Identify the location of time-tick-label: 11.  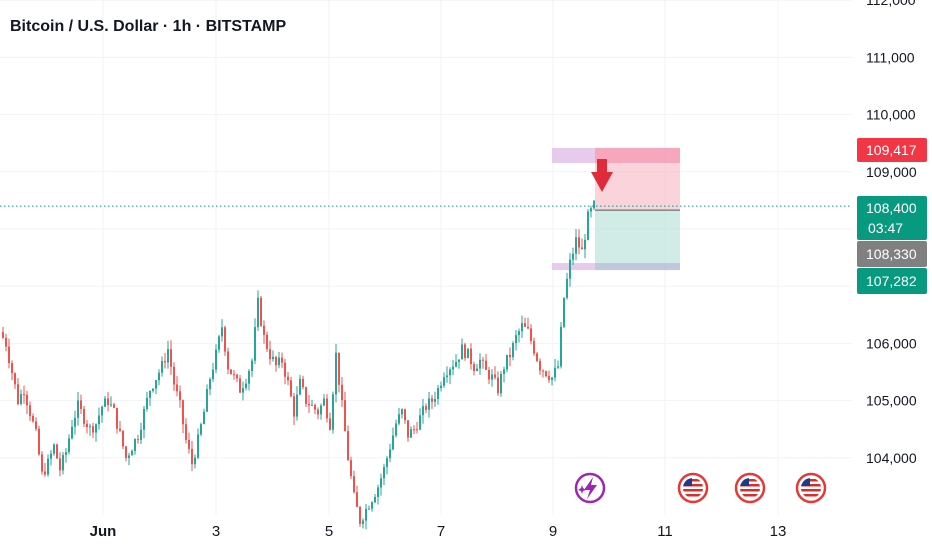
(665, 531).